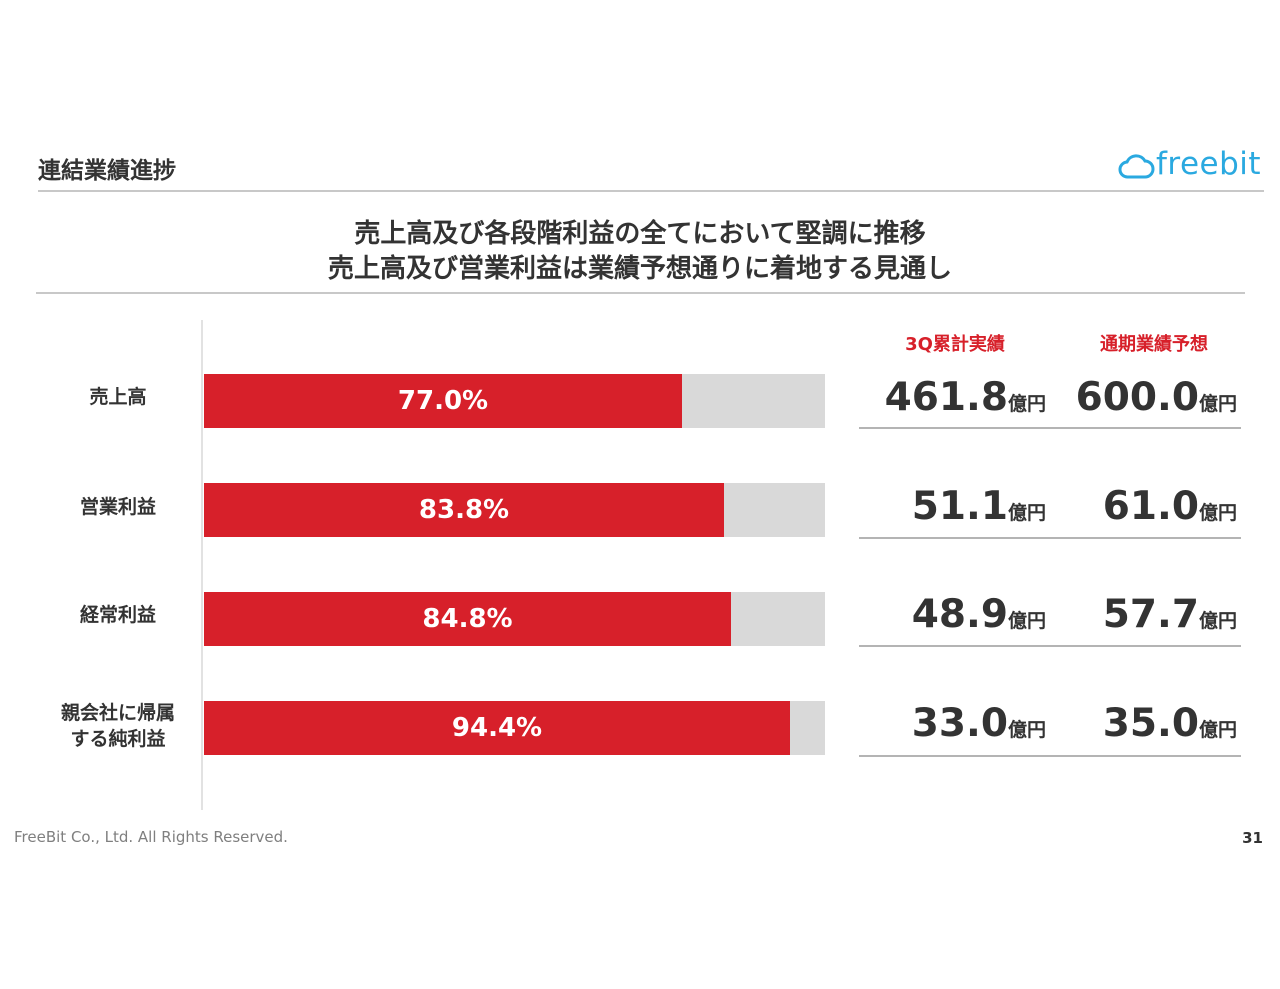  What do you see at coordinates (978, 723) in the screenshot?
I see `actual-value-net-income: 33.0億円` at bounding box center [978, 723].